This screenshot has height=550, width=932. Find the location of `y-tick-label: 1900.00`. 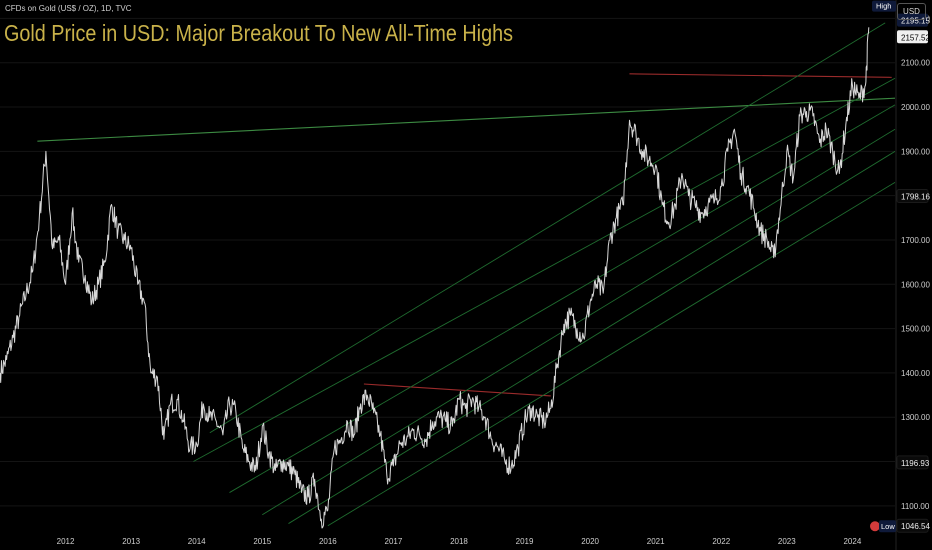

y-tick-label: 1900.00 is located at coordinates (915, 151).